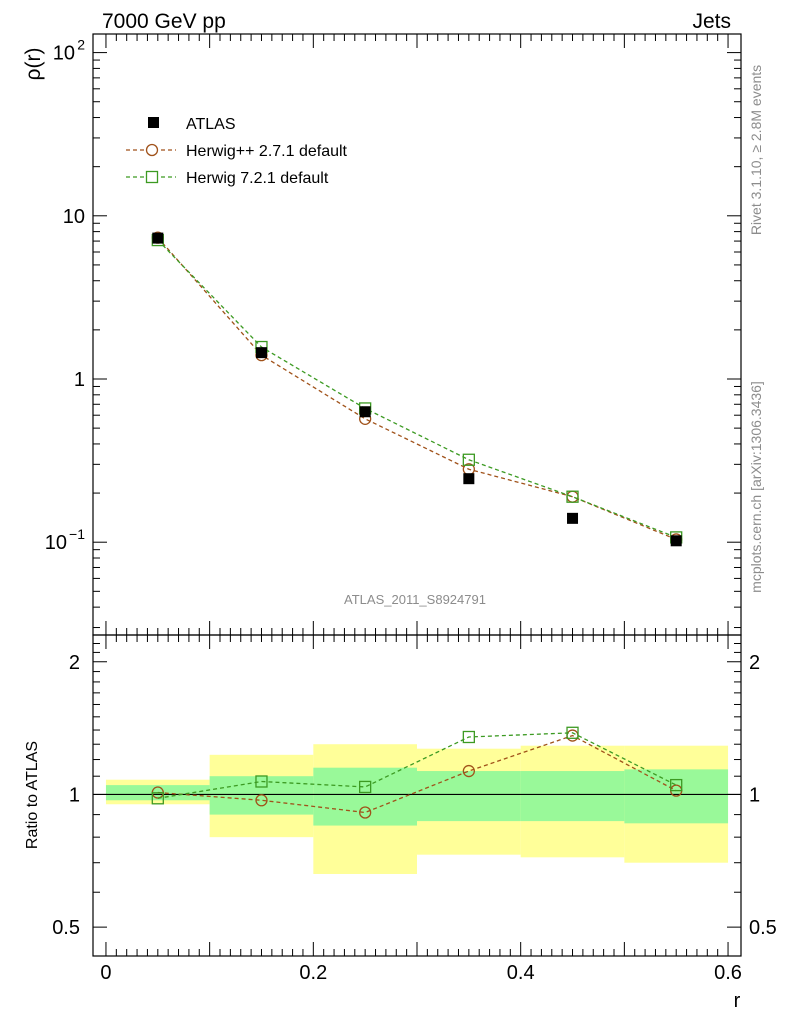 The width and height of the screenshot is (786, 1024). What do you see at coordinates (152, 150) in the screenshot?
I see `legend-marker-herwigpp` at bounding box center [152, 150].